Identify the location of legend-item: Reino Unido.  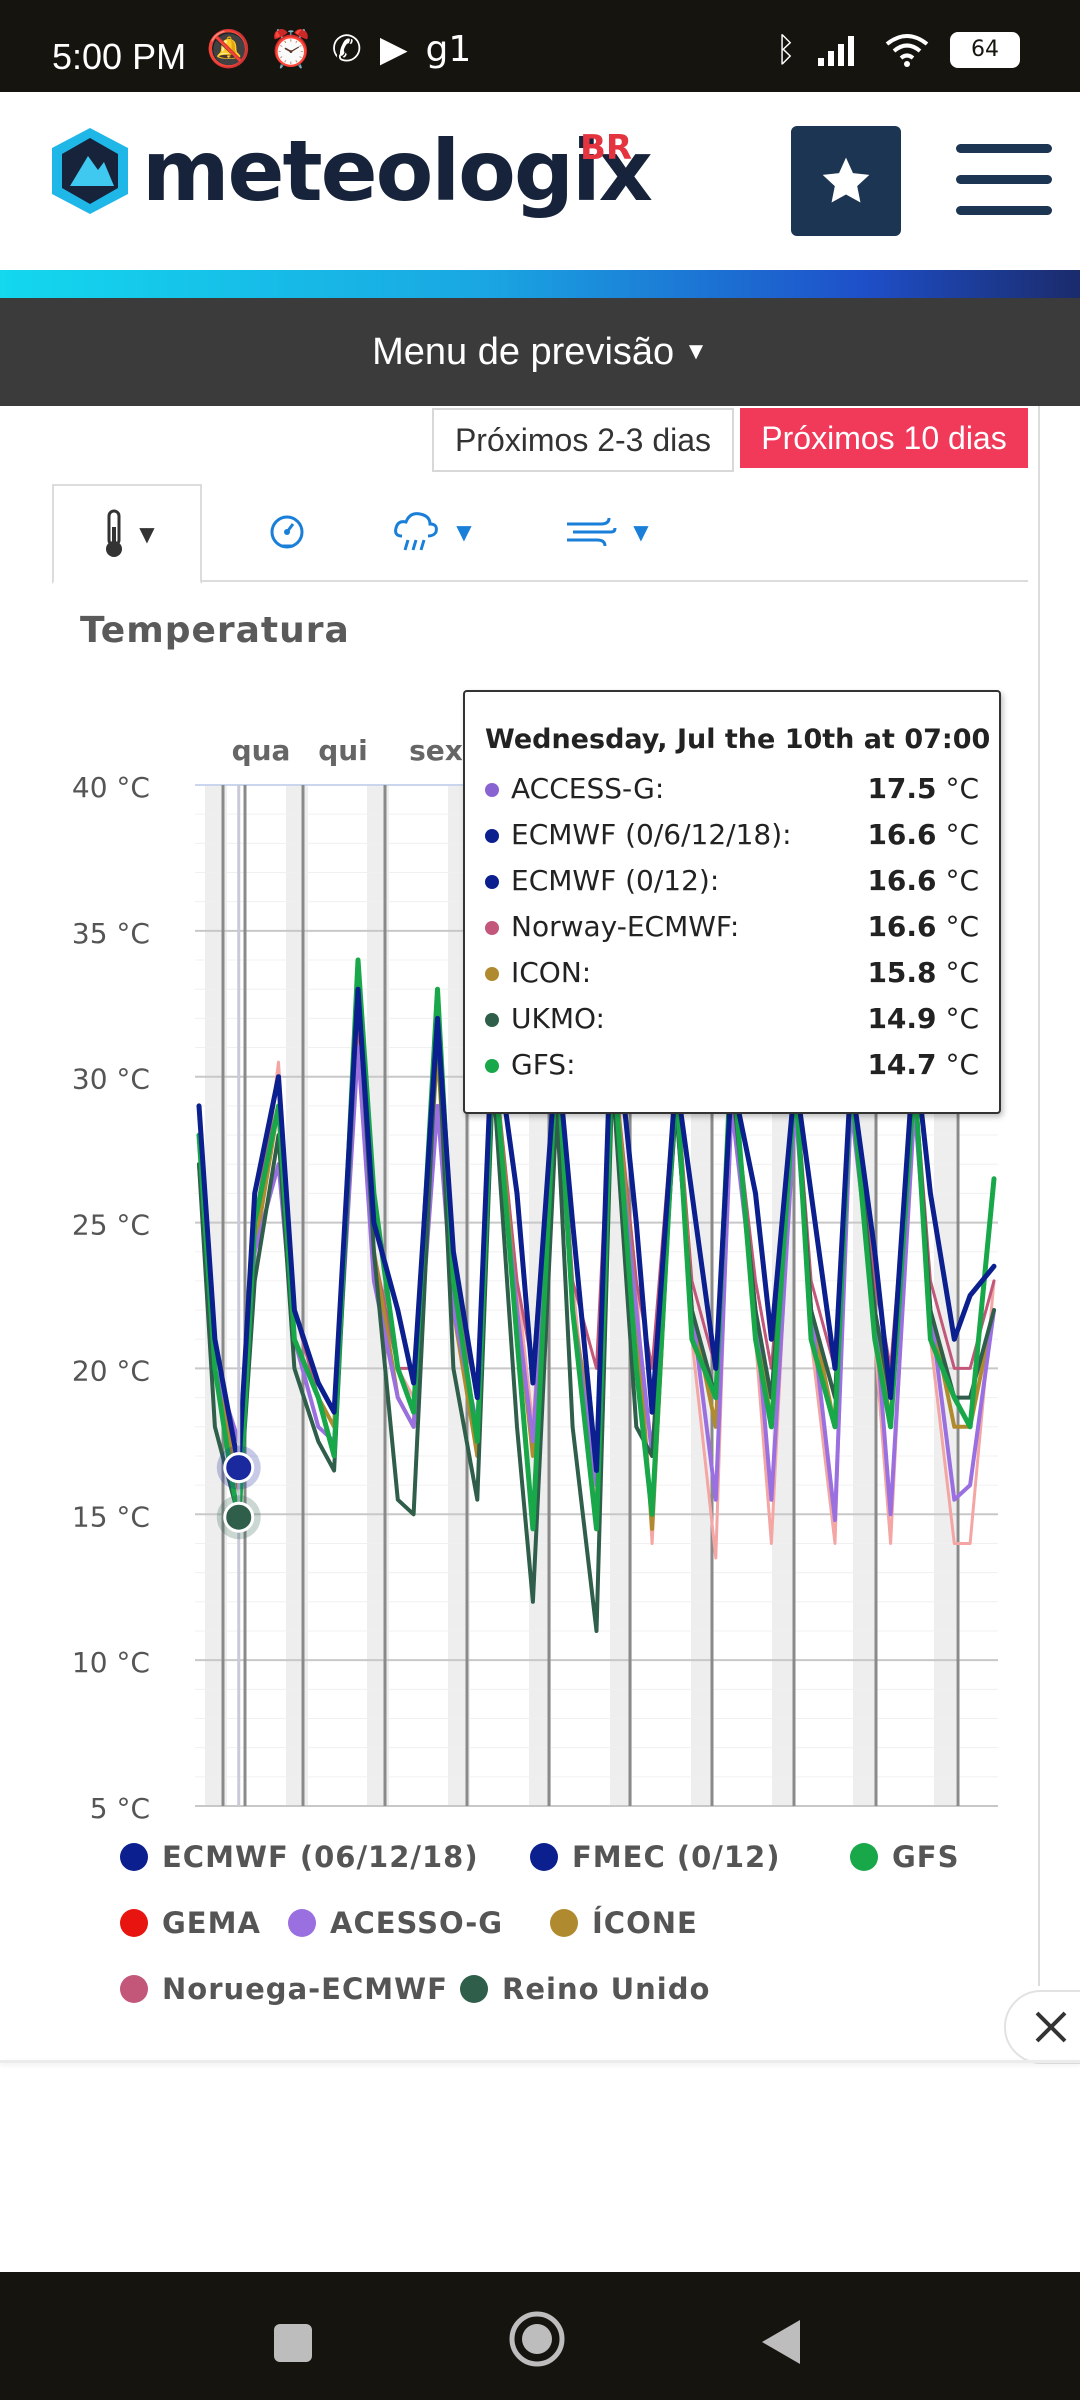
(585, 1989).